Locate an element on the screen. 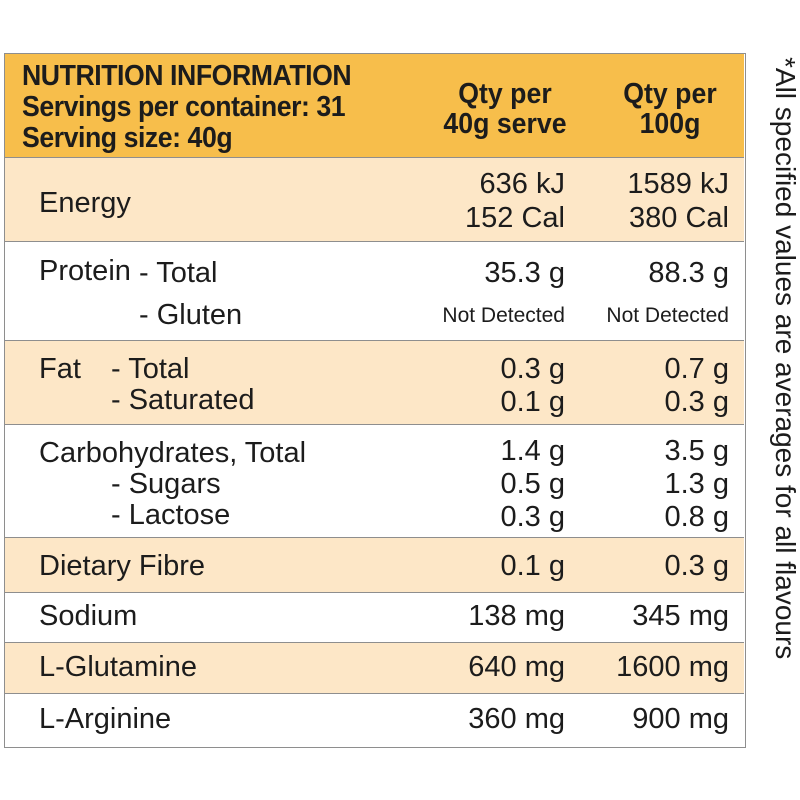 The height and width of the screenshot is (800, 800). energy-per-serve-kj: 636 kJ is located at coordinates (522, 184).